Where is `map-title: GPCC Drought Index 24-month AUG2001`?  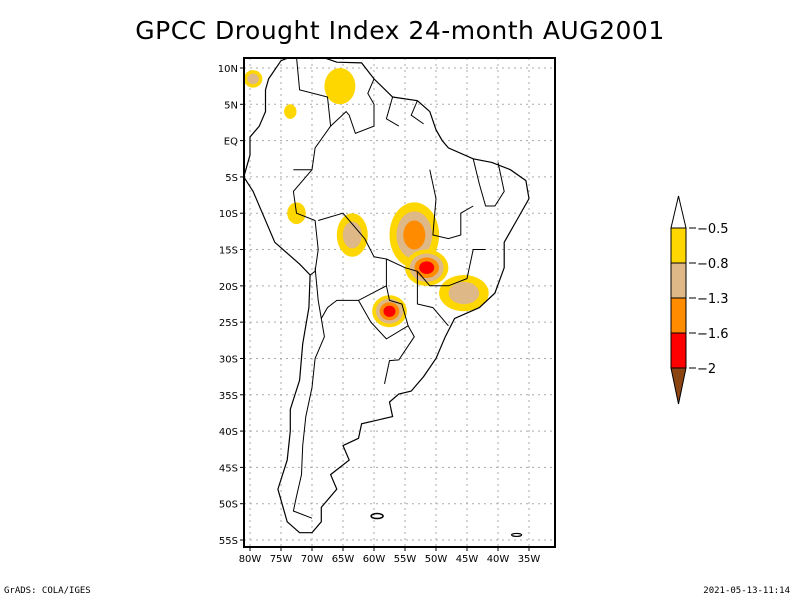 map-title: GPCC Drought Index 24-month AUG2001 is located at coordinates (400, 30).